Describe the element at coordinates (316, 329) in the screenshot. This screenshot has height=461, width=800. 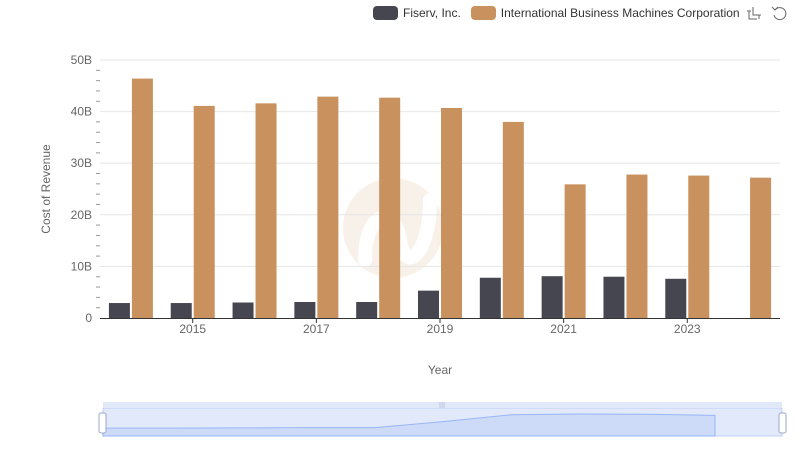
I see `x-tick-label: 2017` at that location.